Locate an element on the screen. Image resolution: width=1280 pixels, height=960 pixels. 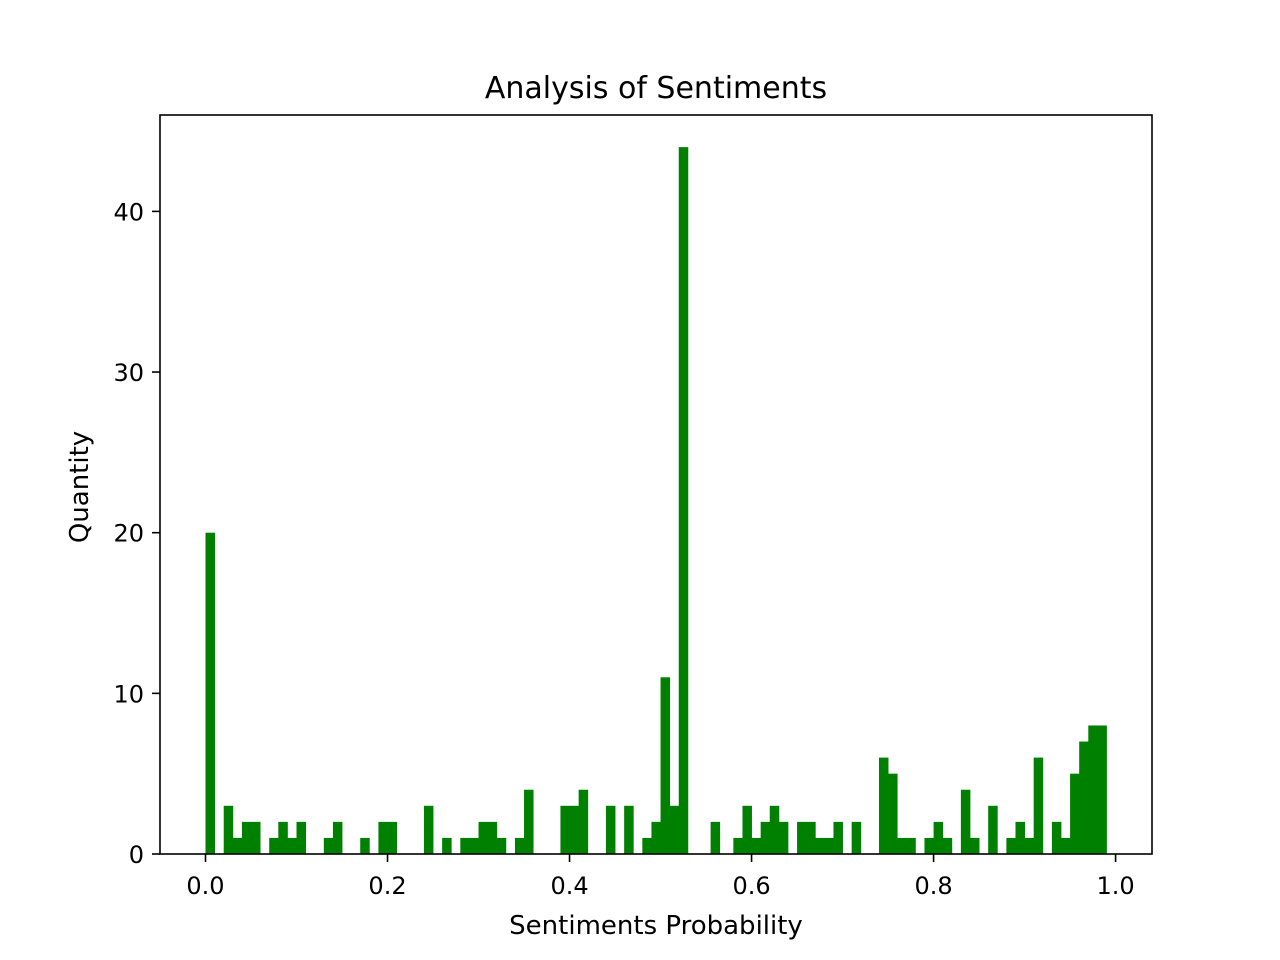
x-axis-ticks: 0.0 0.2 0.4 0.6 0.8 1.0 is located at coordinates (660, 877).